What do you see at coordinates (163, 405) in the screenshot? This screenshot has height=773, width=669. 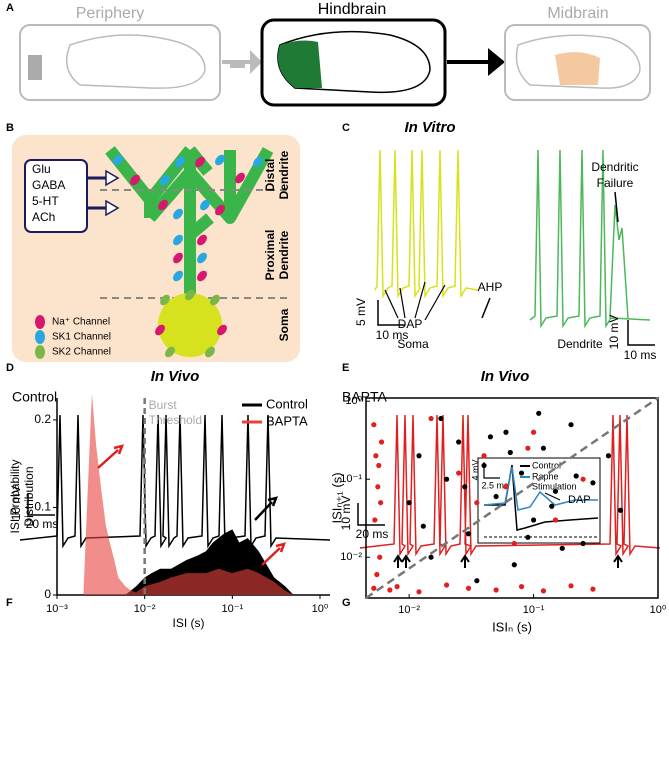 I see `threshold-label: Burst` at bounding box center [163, 405].